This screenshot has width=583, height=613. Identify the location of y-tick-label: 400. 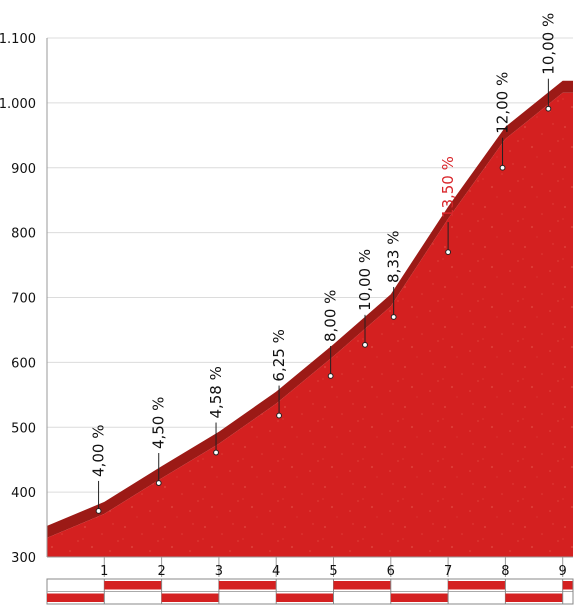
(23, 493).